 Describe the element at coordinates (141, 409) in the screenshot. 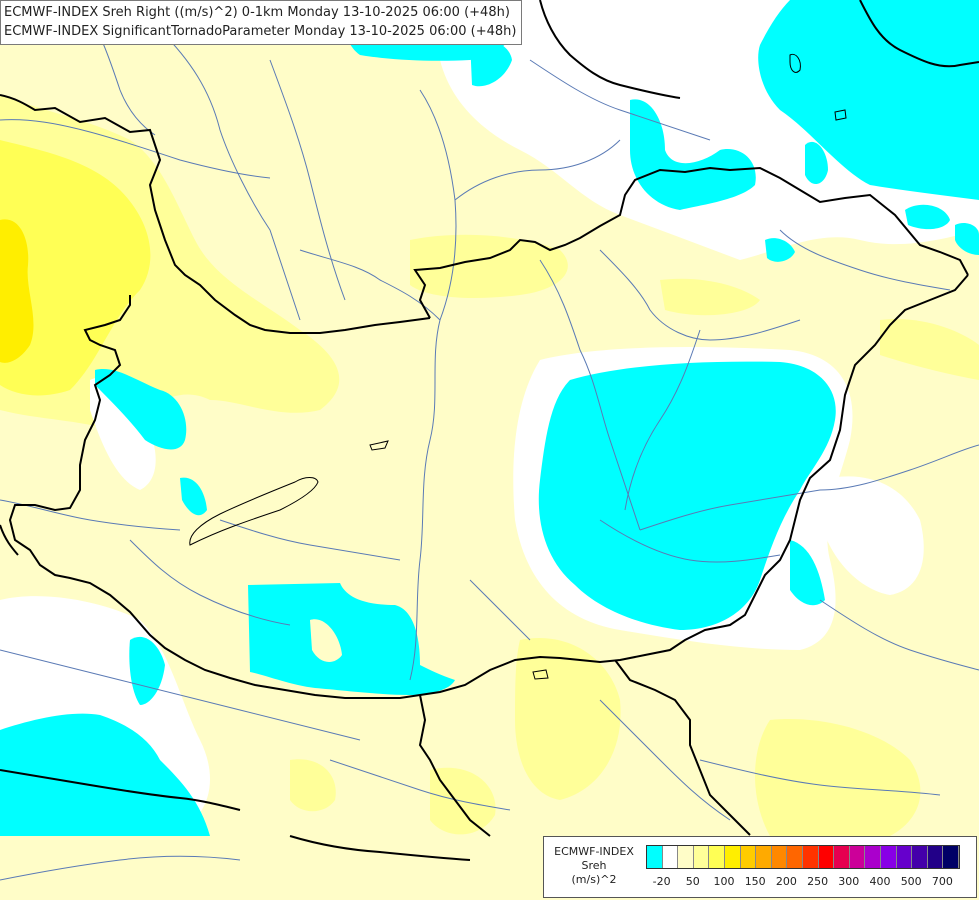

I see `cyan-west-blob` at that location.